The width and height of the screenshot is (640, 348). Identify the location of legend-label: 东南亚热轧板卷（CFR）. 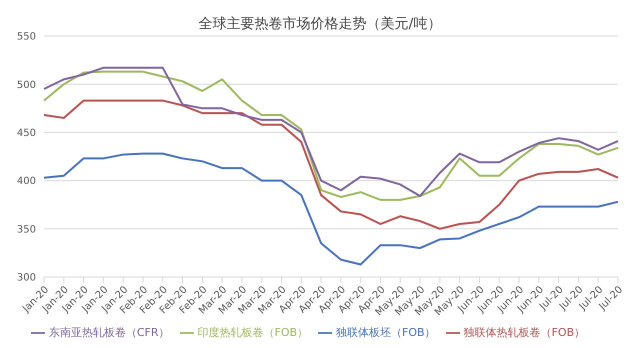
(109, 332).